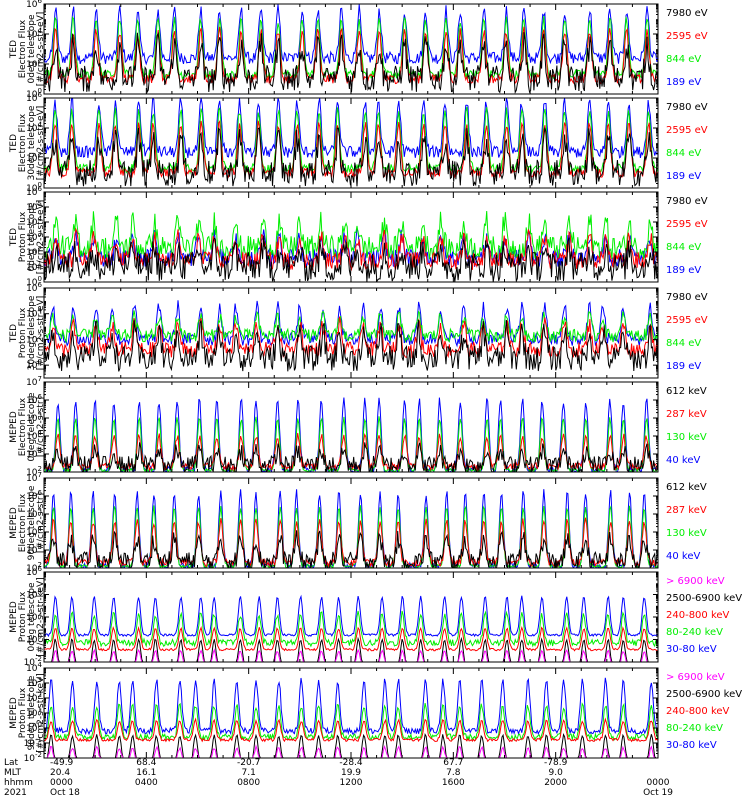  I want to click on x-axis-mlt-value: 20.4, so click(60, 773).